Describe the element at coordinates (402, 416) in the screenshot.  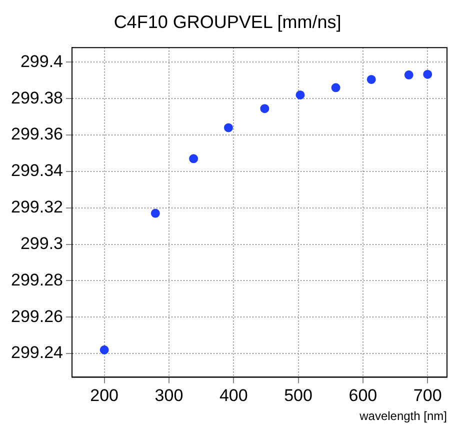
I see `x-axis-title: wavelength [nm]` at that location.